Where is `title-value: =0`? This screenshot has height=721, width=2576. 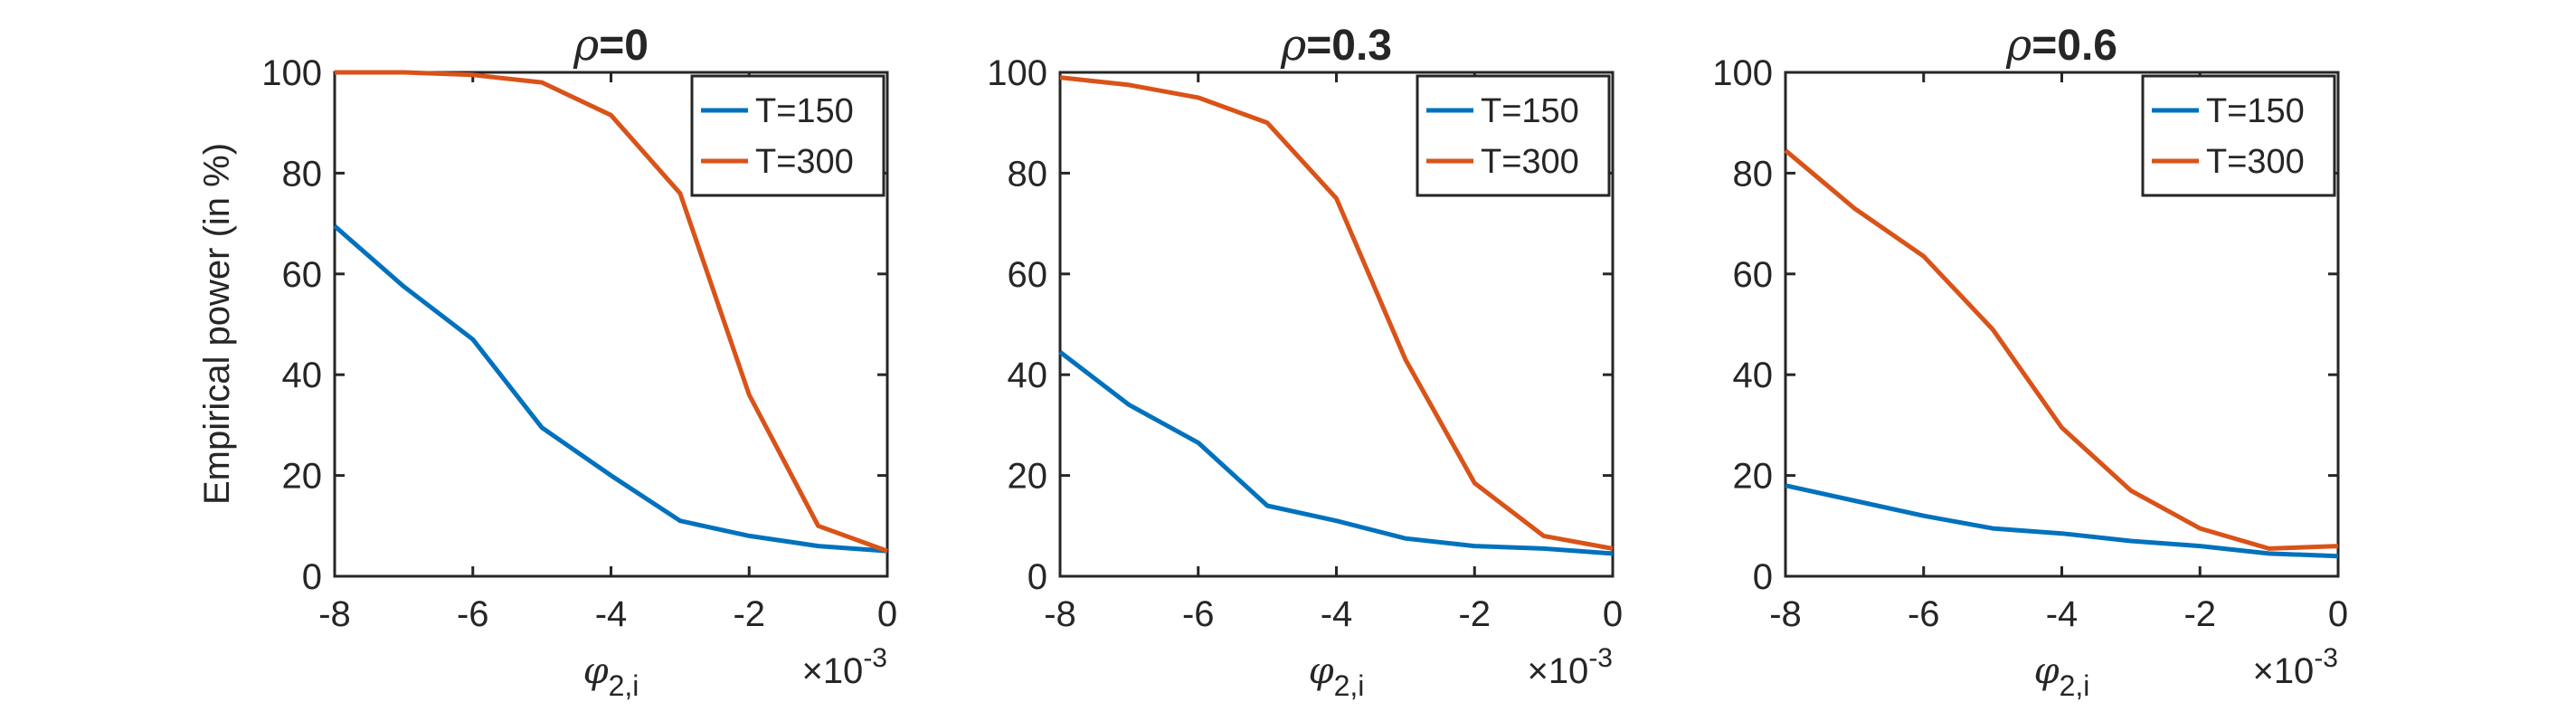 title-value: =0 is located at coordinates (624, 46).